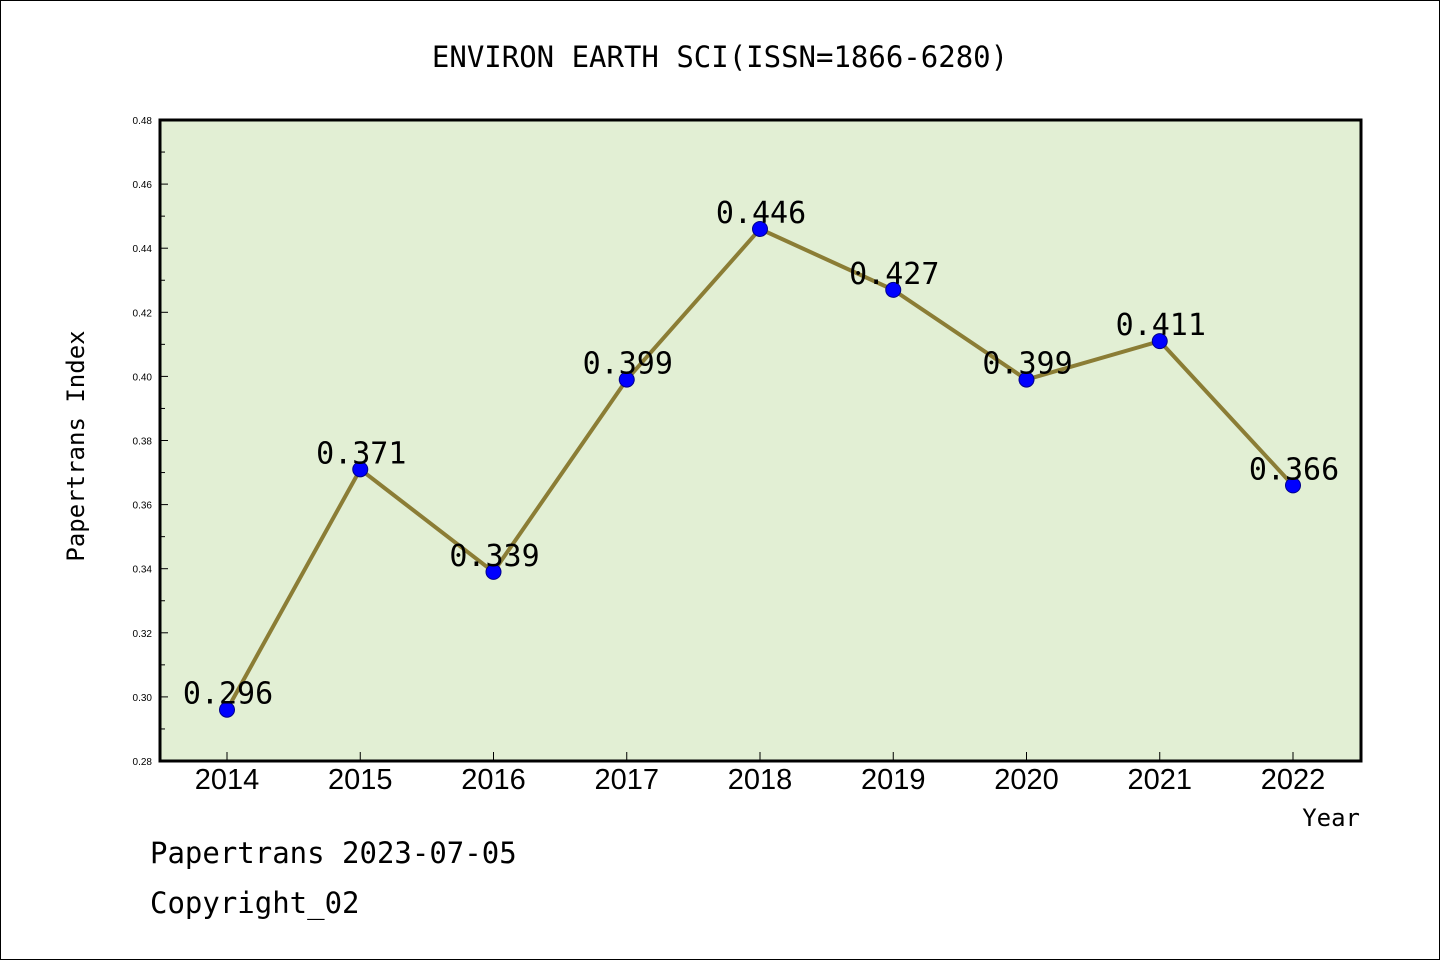 This screenshot has width=1440, height=960. I want to click on data-label: 0.411, so click(1161, 325).